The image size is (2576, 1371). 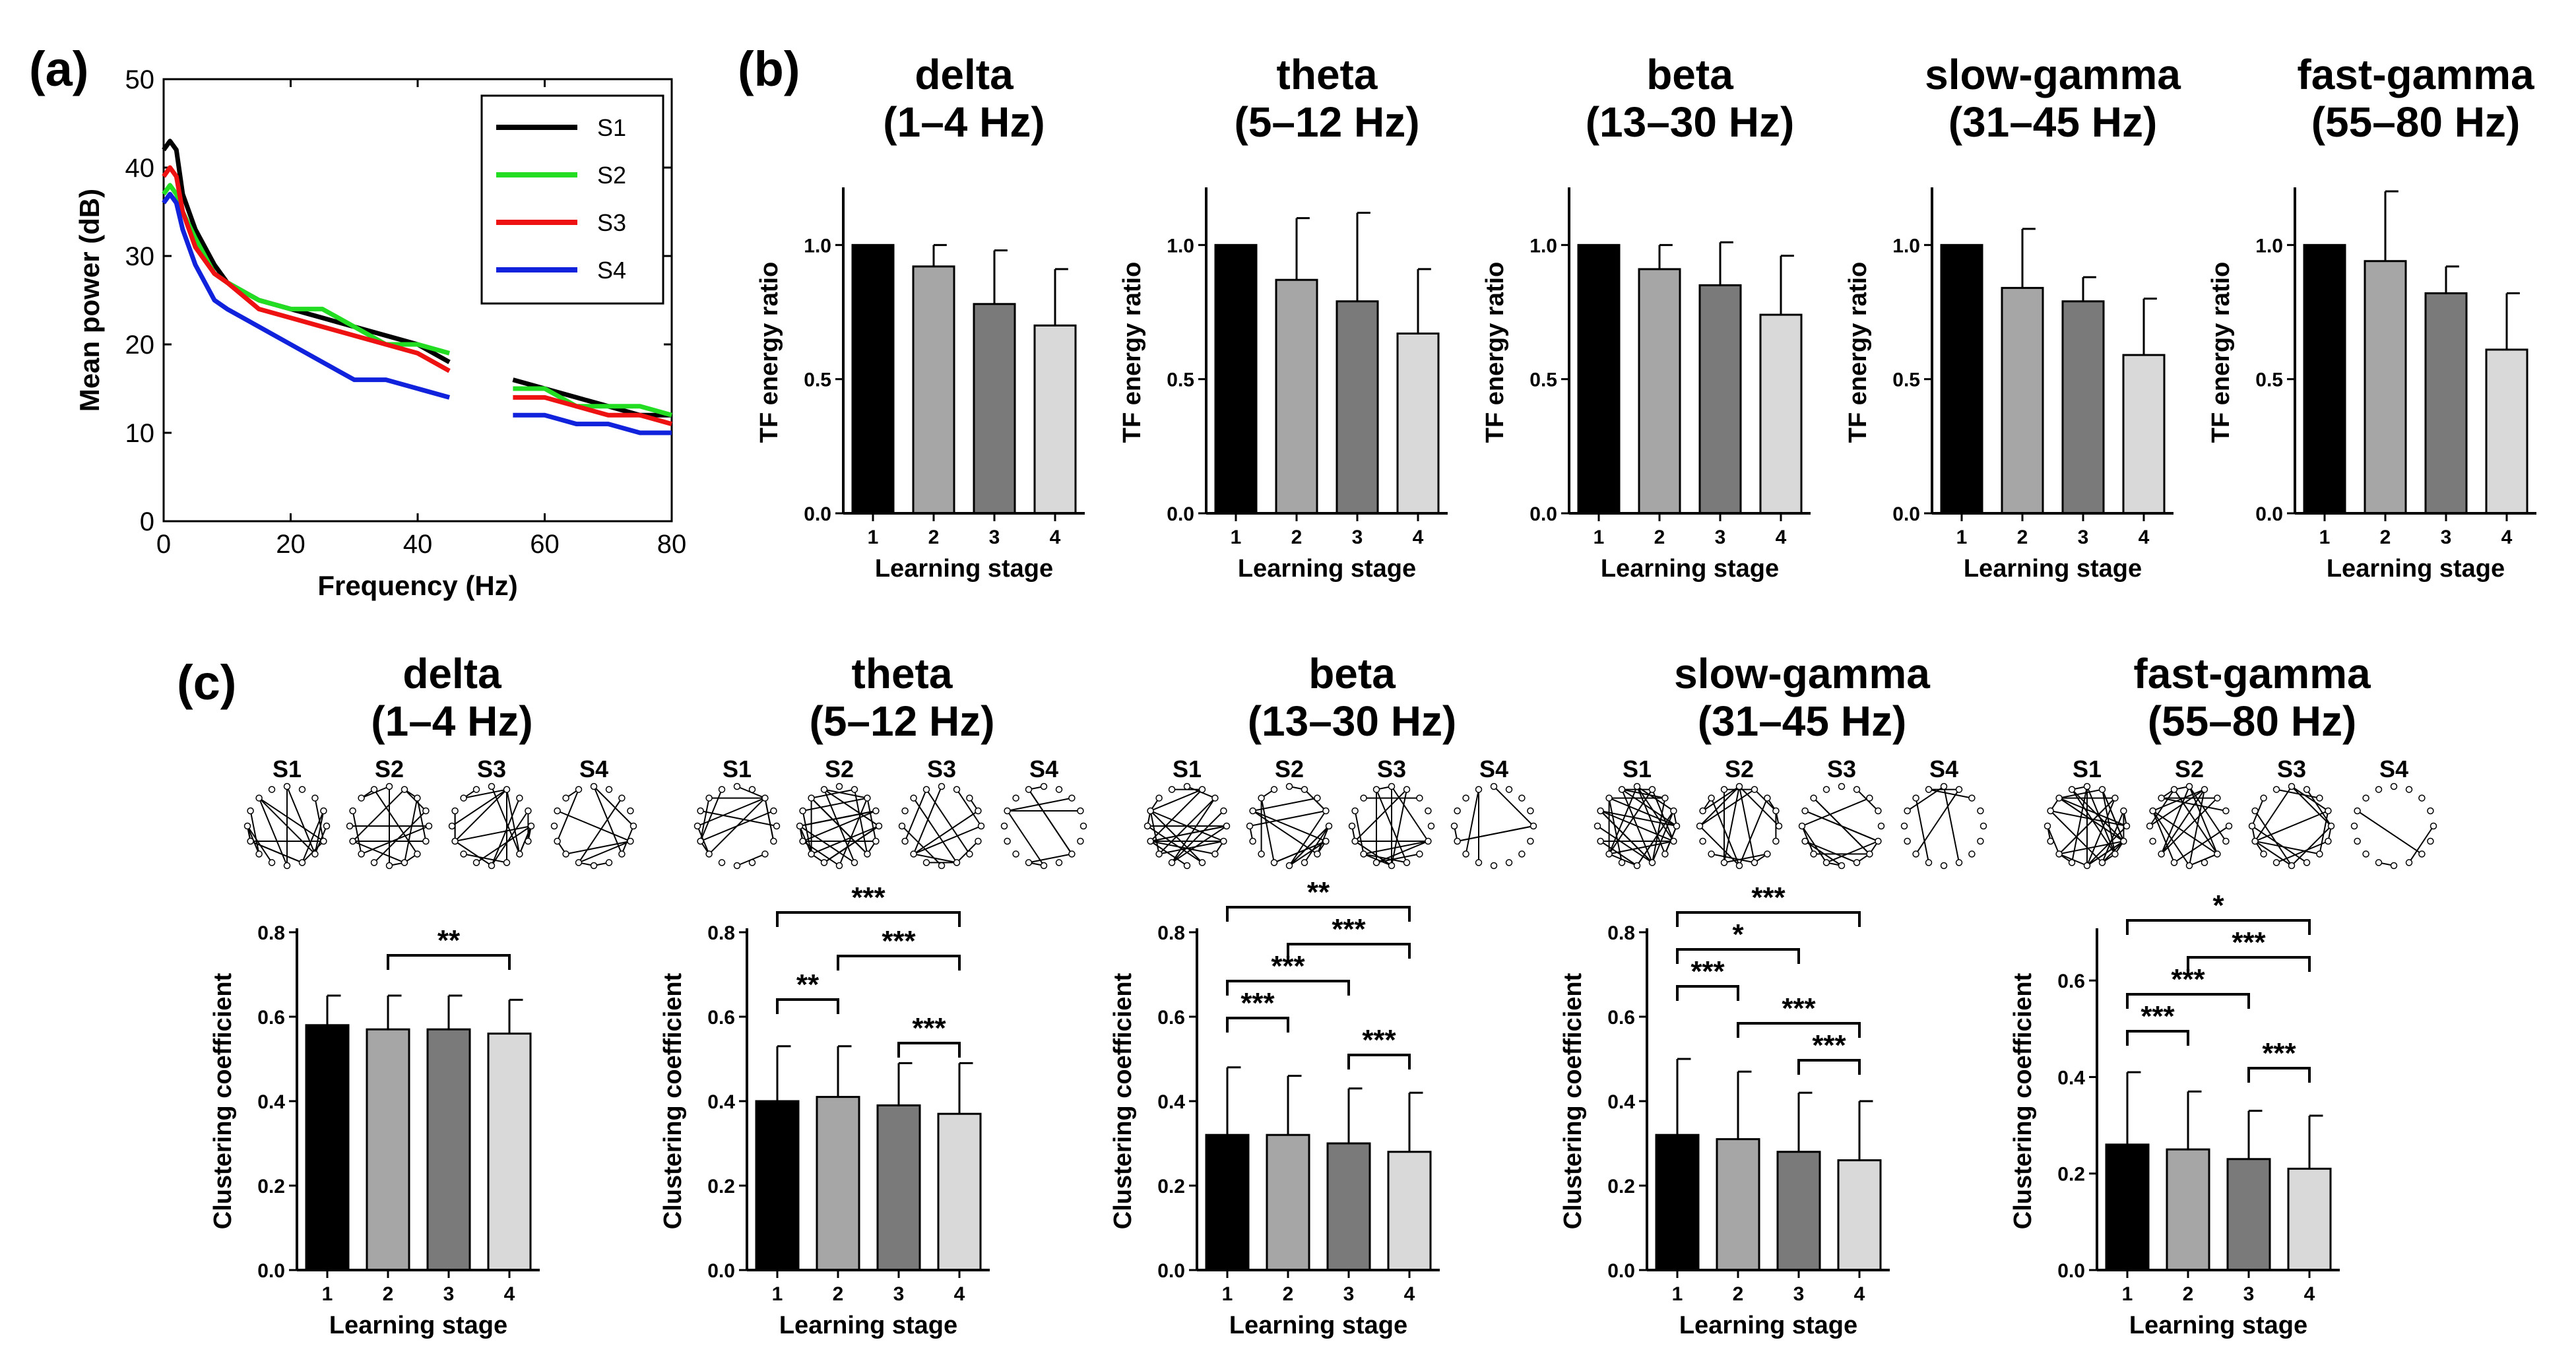 I want to click on y-axis-label: TF energy ratio, so click(x=2221, y=352).